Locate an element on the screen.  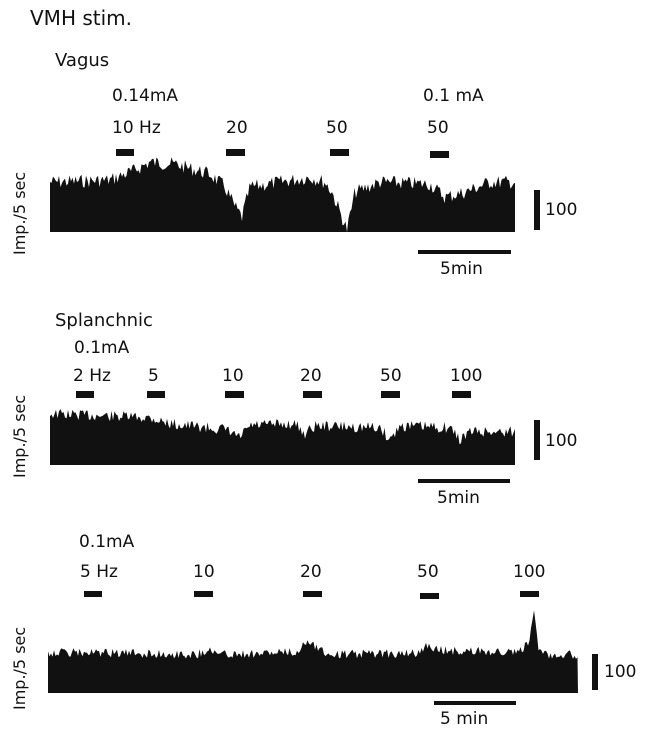
stim-label: 2 Hz is located at coordinates (92, 376).